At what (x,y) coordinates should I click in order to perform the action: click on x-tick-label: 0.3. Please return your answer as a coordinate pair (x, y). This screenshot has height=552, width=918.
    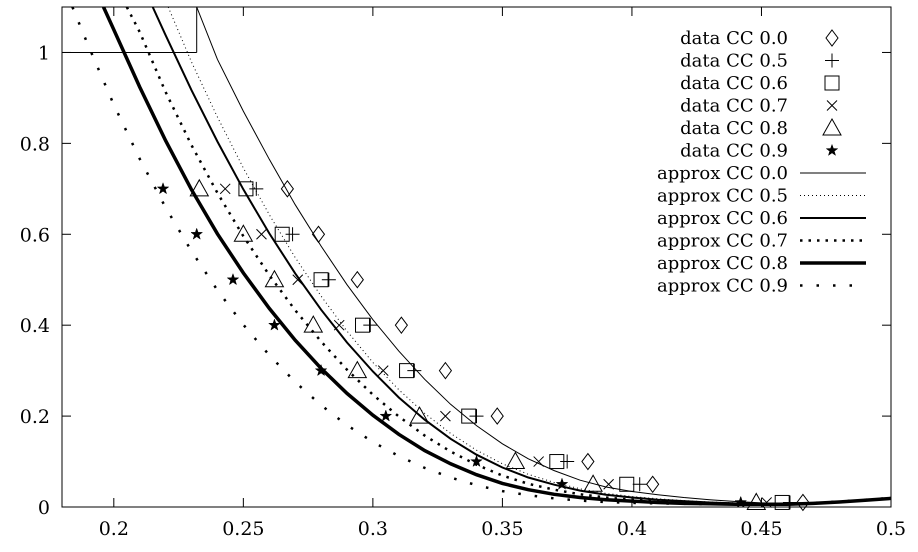
    Looking at the image, I should click on (373, 529).